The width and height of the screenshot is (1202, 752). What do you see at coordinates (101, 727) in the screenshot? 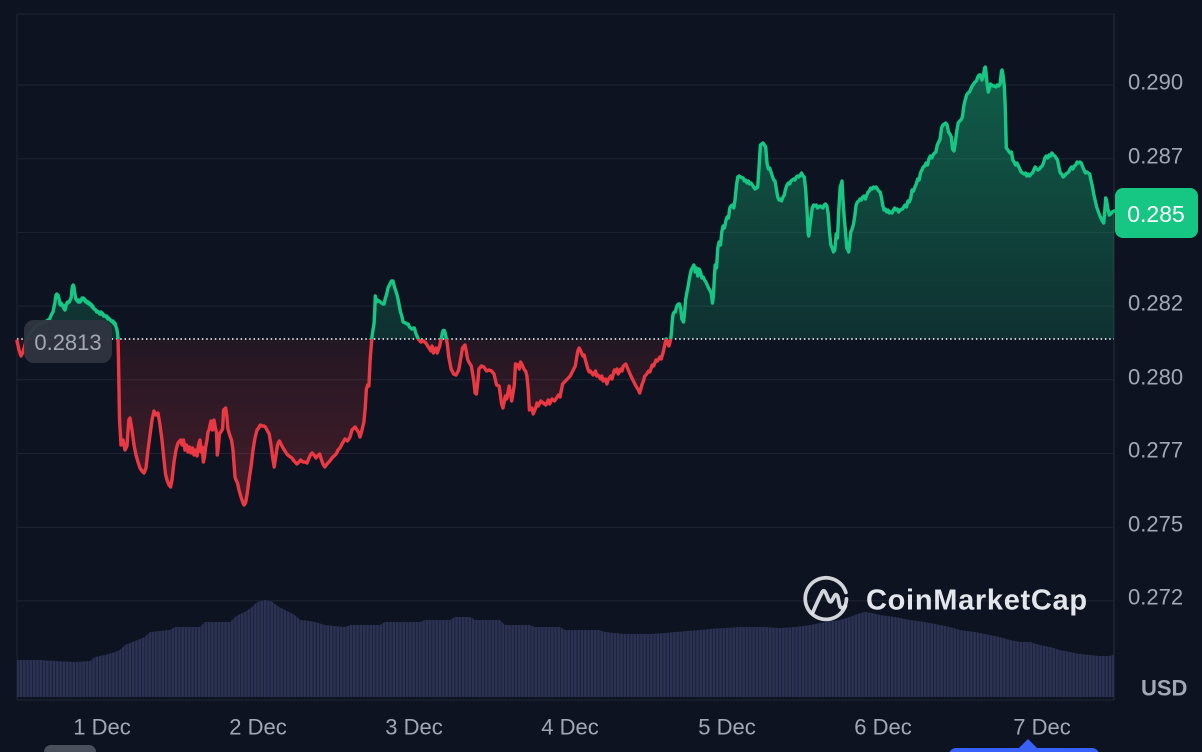
I see `svg-text: 1 Dec` at bounding box center [101, 727].